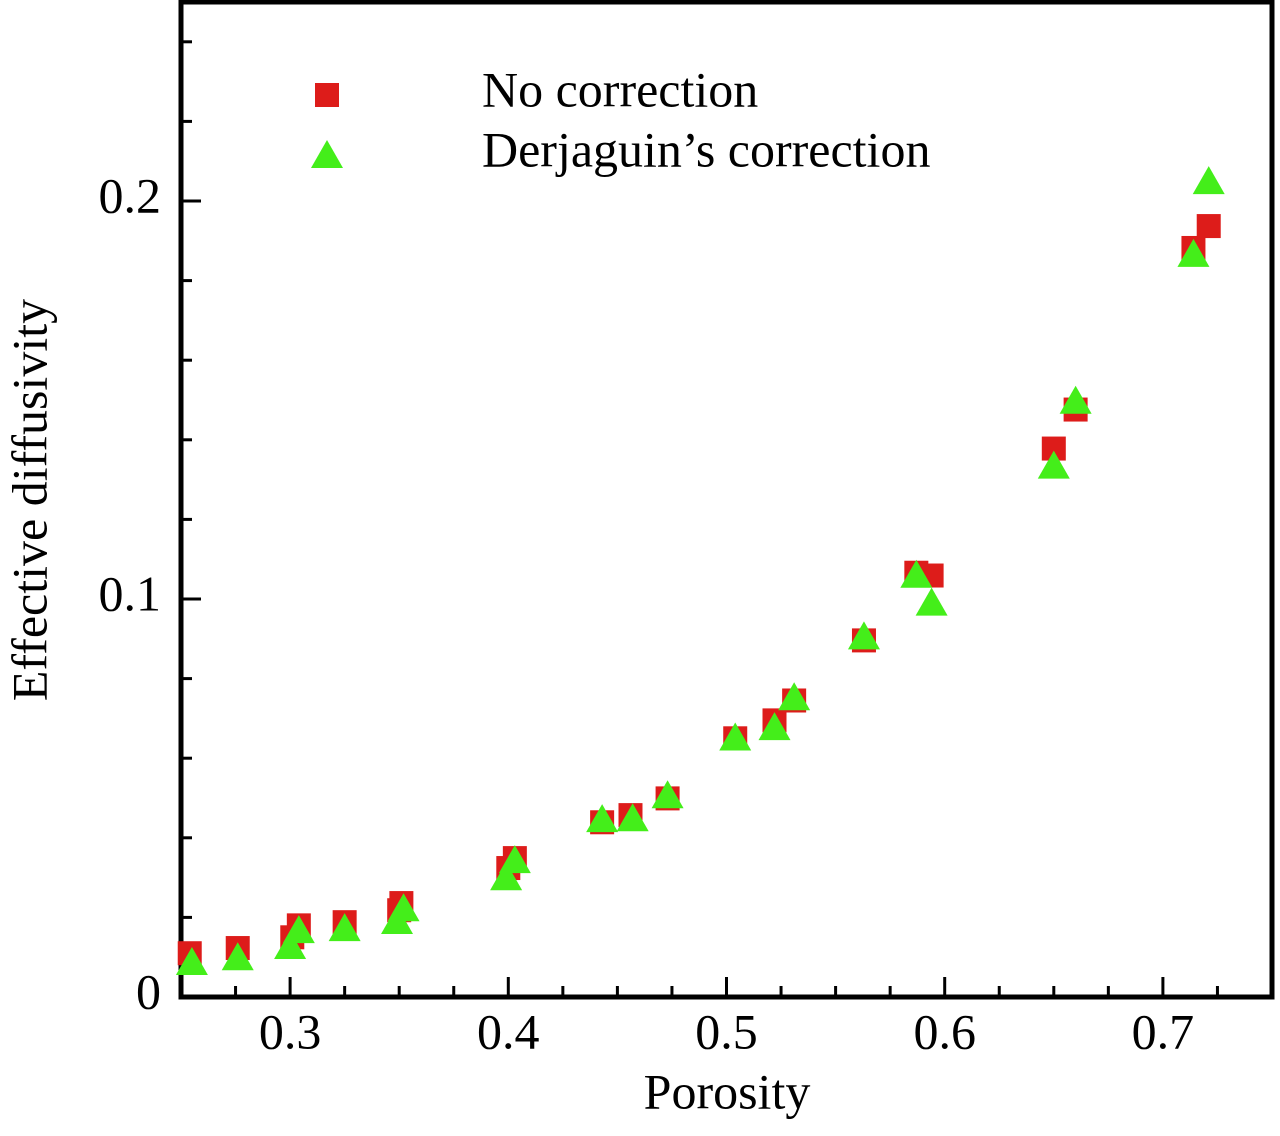 This screenshot has width=1280, height=1136. I want to click on x-tick-label: 0.4, so click(508, 1031).